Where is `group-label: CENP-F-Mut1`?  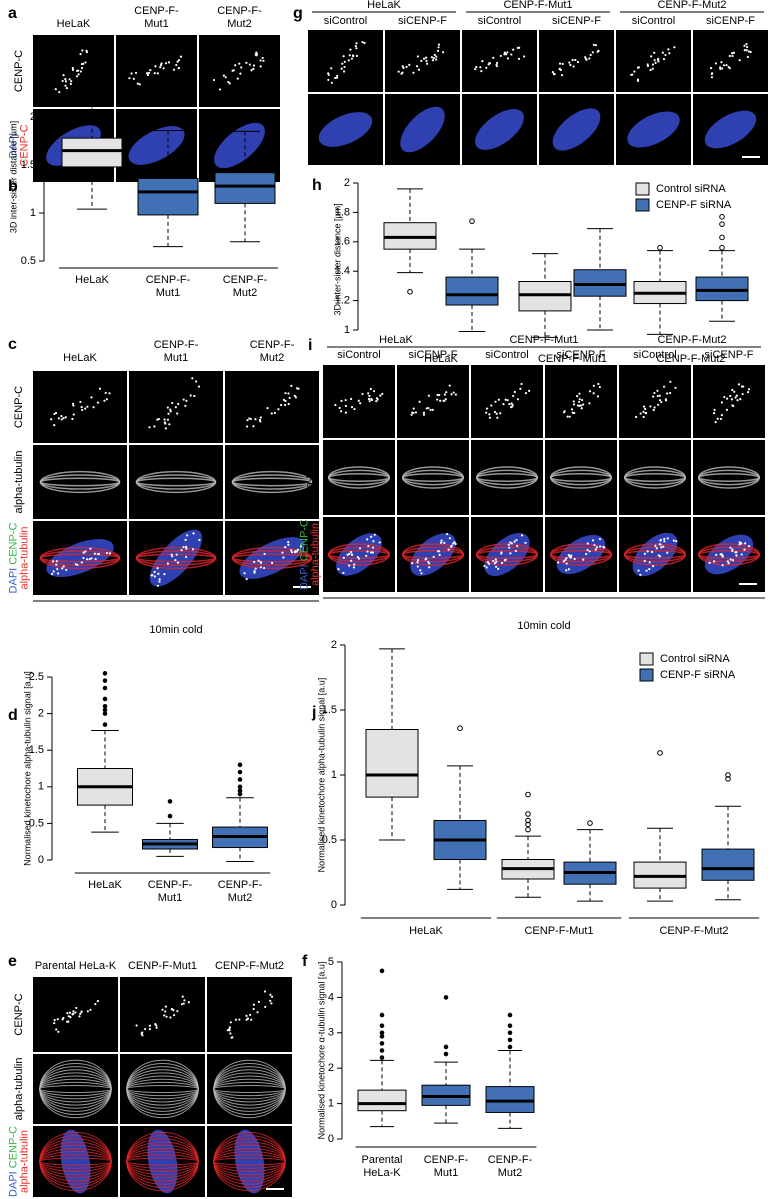 group-label: CENP-F-Mut1 is located at coordinates (537, 5).